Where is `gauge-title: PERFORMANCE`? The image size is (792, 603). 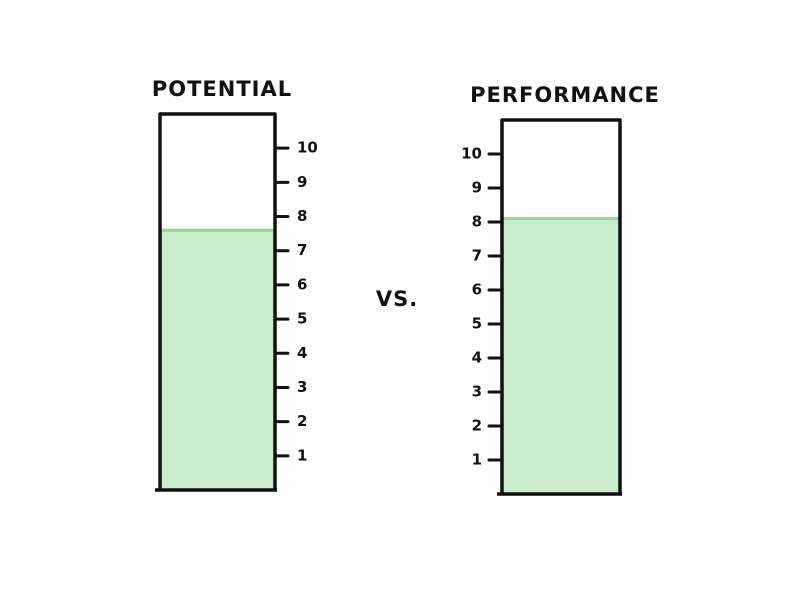
gauge-title: PERFORMANCE is located at coordinates (565, 95).